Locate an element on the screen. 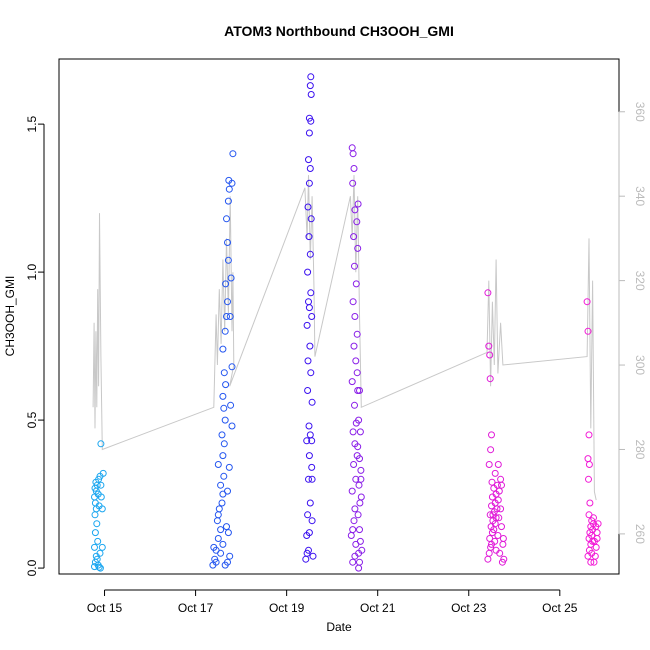 The width and height of the screenshot is (650, 650). x-tick-label: Oct 19 is located at coordinates (287, 608).